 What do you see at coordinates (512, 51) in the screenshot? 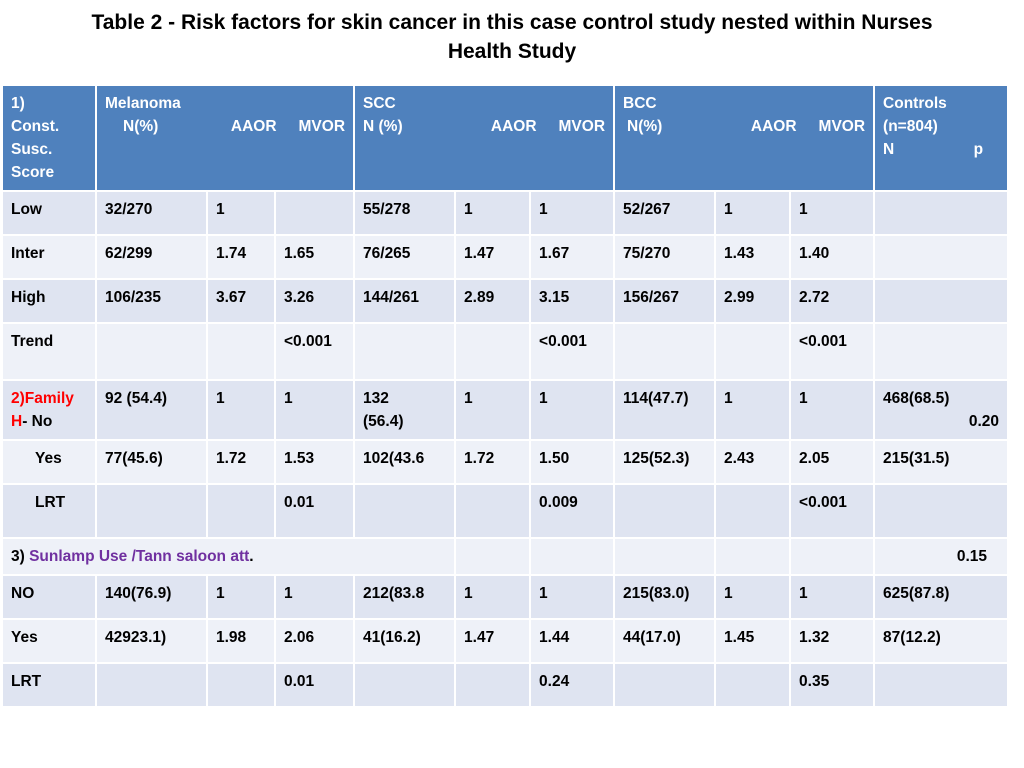
I see `title-line-2: Health Study` at bounding box center [512, 51].